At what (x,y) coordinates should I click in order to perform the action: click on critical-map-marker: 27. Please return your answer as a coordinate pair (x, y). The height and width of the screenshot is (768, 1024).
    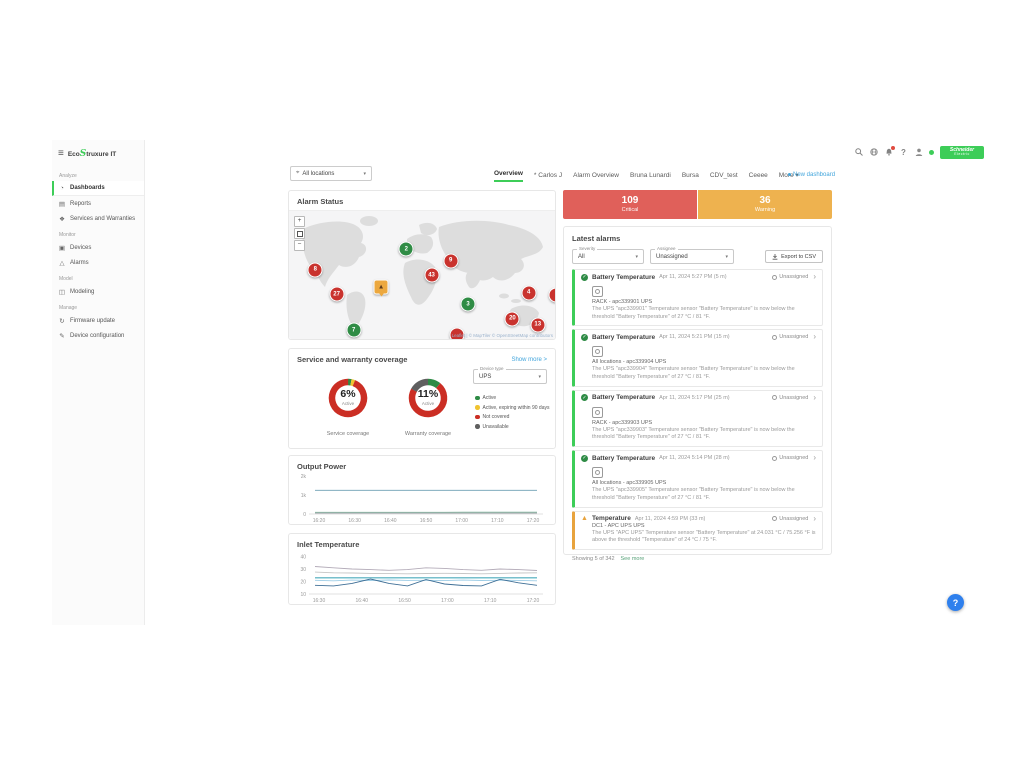
    Looking at the image, I should click on (337, 294).